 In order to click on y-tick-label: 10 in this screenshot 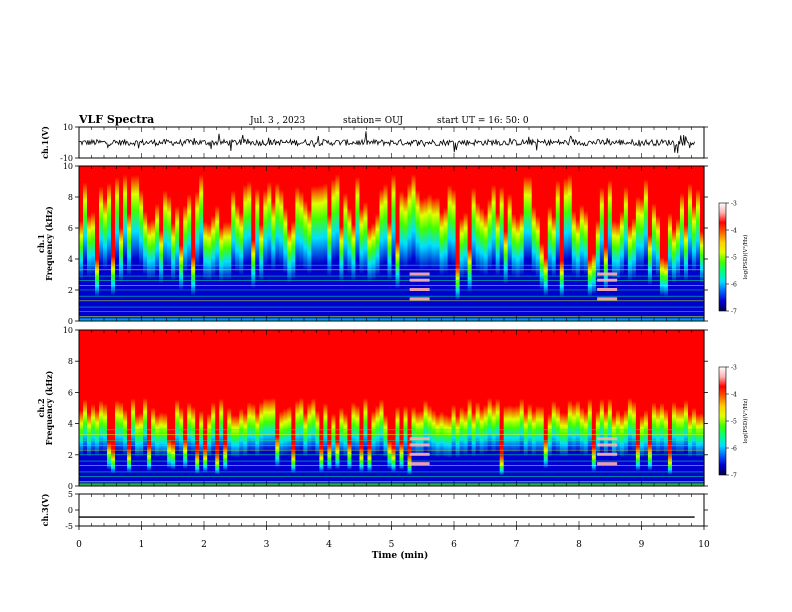, I will do `click(68, 330)`.